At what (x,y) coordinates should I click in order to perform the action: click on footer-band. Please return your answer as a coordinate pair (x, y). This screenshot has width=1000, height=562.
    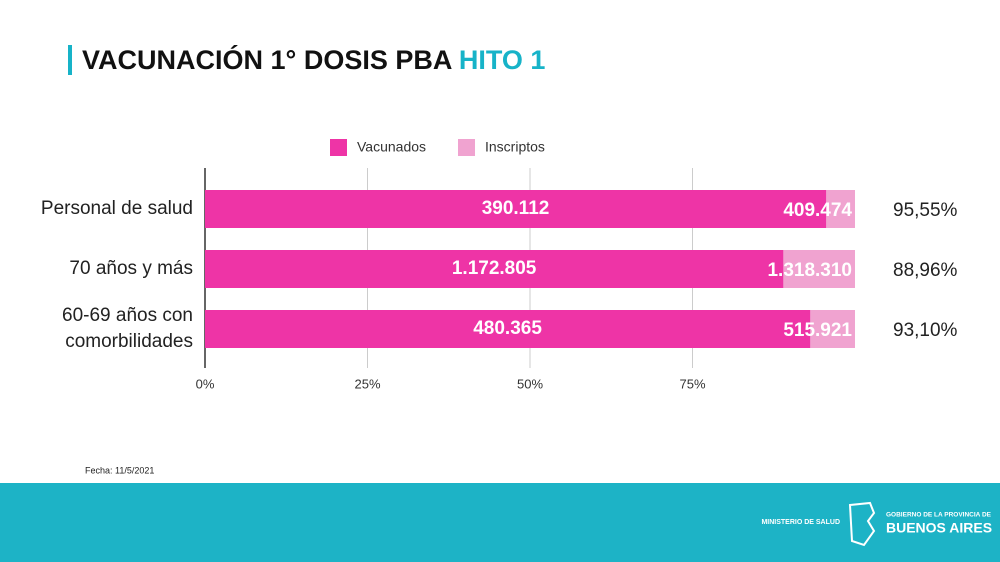
    Looking at the image, I should click on (500, 522).